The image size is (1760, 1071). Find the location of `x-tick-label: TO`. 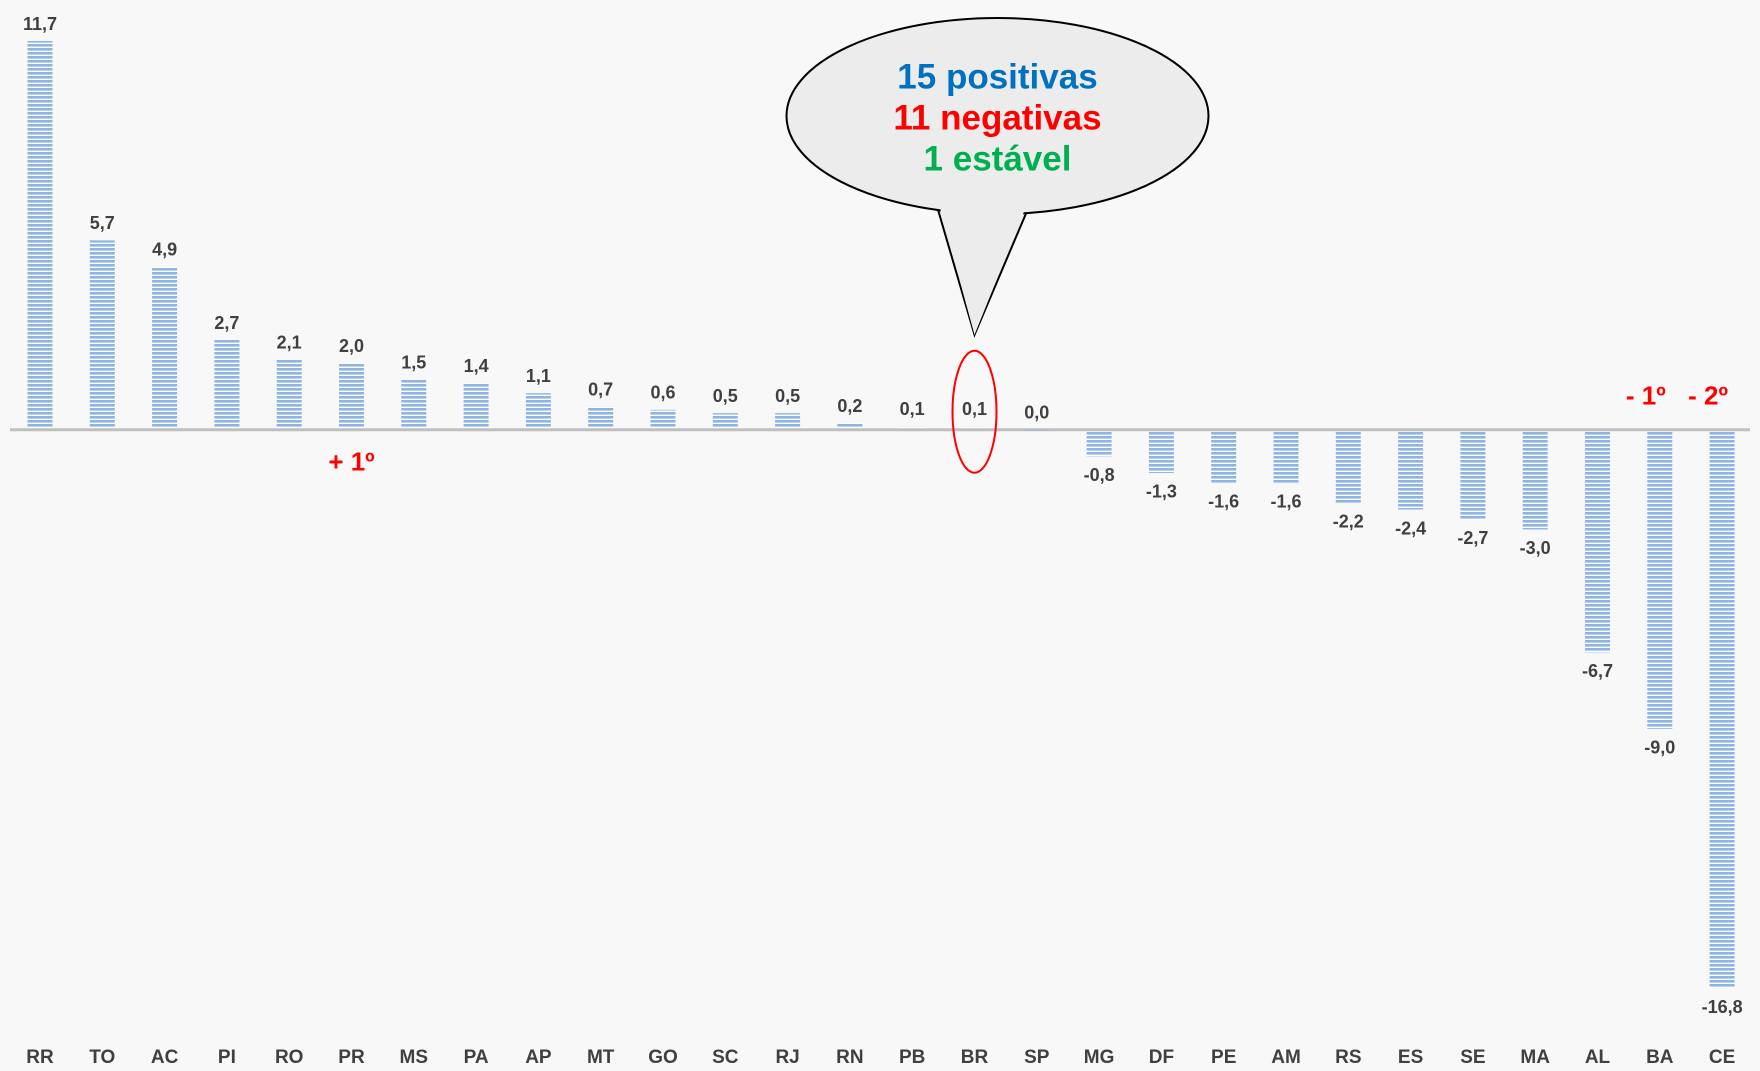

x-tick-label: TO is located at coordinates (102, 1057).